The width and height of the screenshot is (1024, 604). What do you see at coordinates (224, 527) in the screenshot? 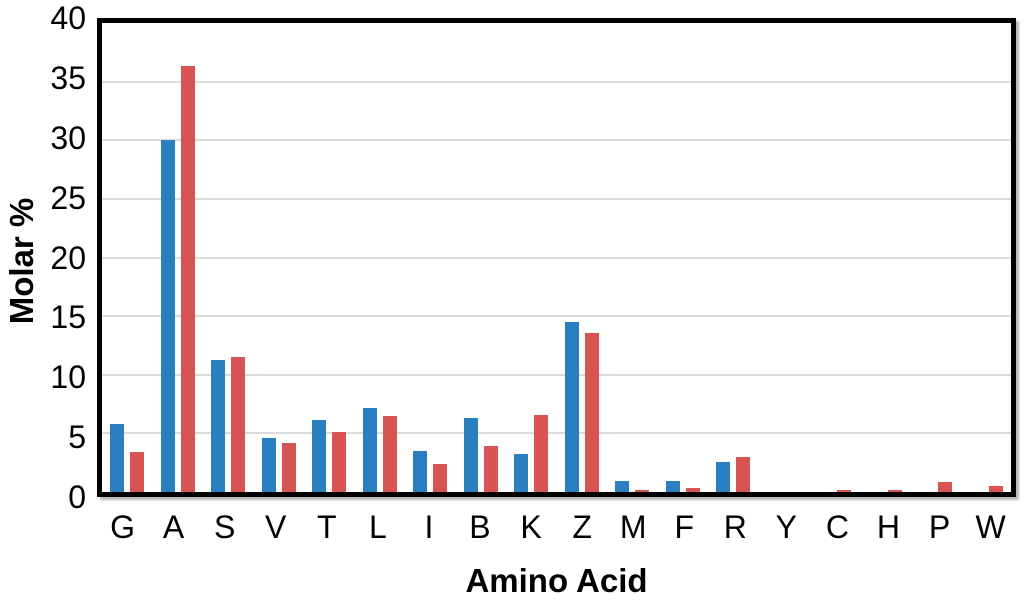
I see `x-category-label-S: S` at bounding box center [224, 527].